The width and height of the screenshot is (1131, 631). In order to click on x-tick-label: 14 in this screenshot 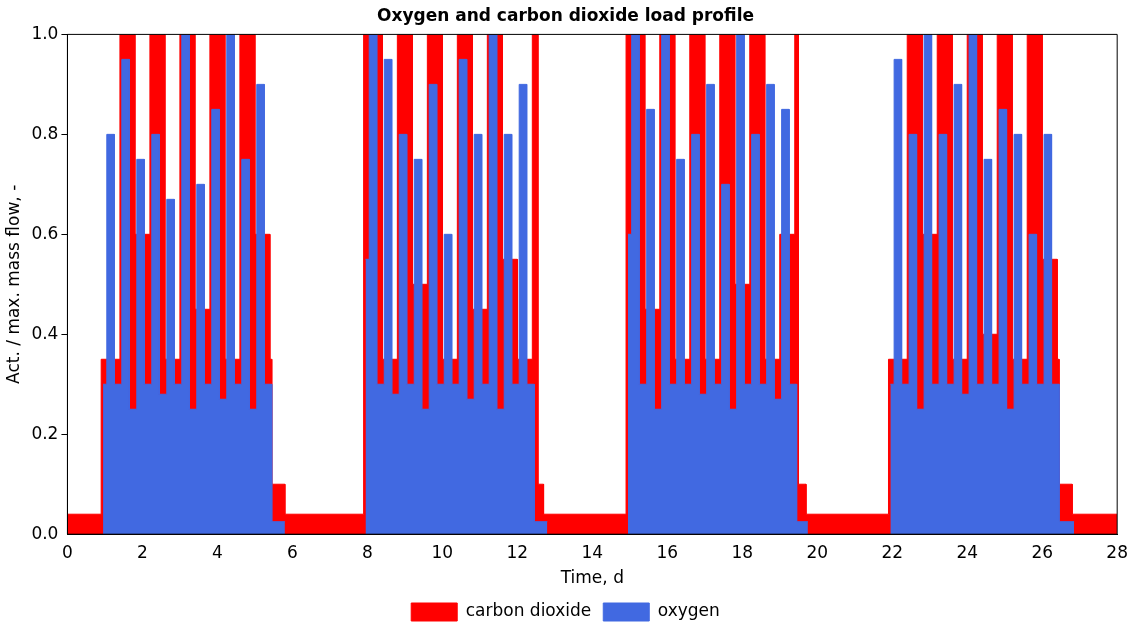, I will do `click(592, 551)`.